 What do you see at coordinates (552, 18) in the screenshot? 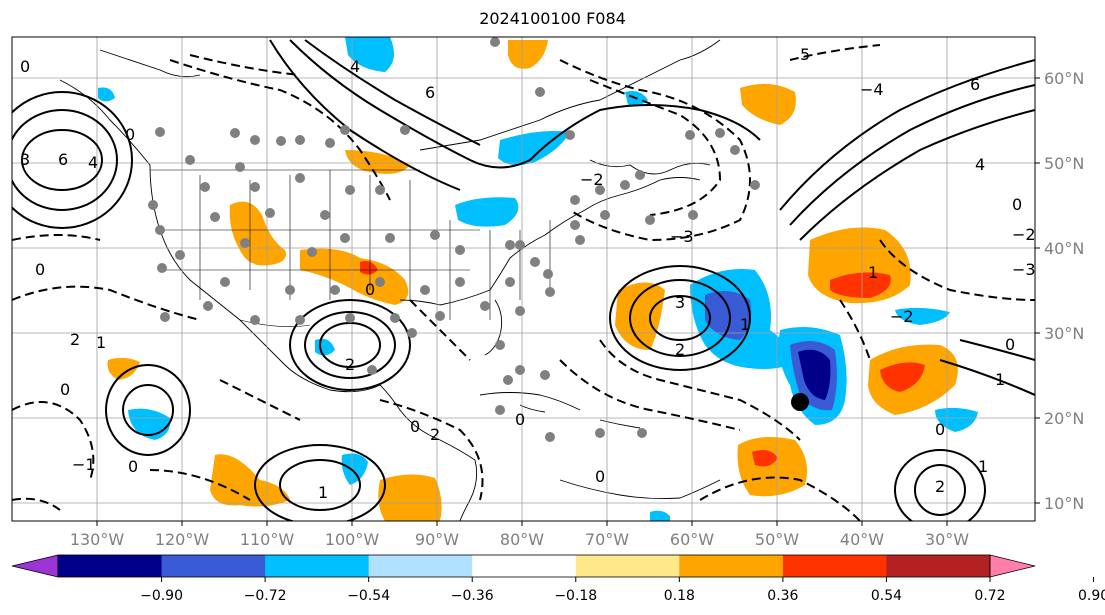
I see `map-title: 2024100100 F084` at bounding box center [552, 18].